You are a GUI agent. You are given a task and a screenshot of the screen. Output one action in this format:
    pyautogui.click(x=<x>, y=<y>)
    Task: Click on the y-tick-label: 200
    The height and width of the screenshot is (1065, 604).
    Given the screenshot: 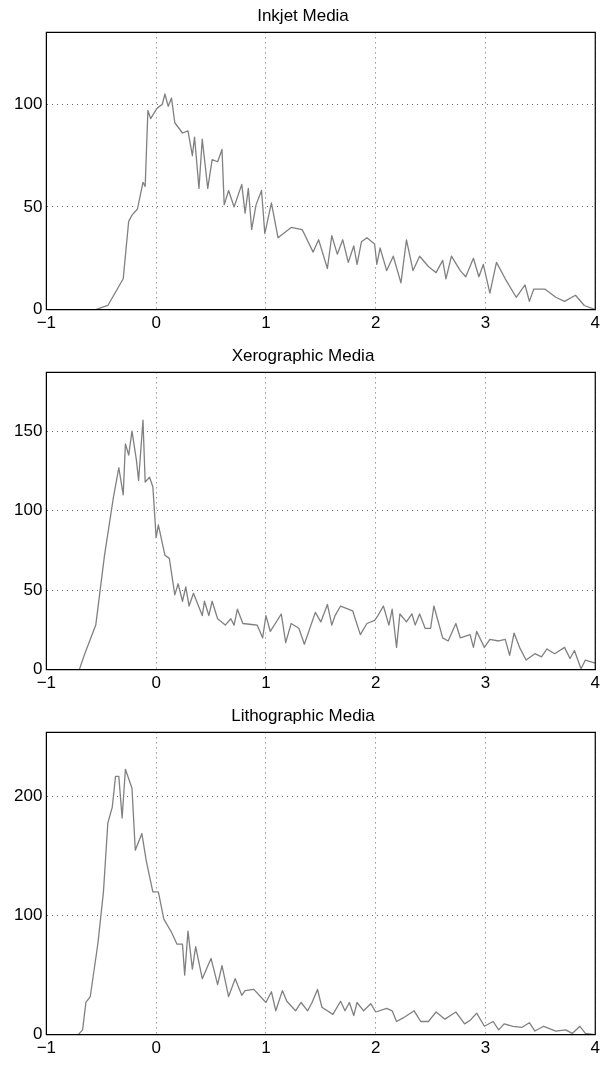 What is the action you would take?
    pyautogui.click(x=28, y=796)
    